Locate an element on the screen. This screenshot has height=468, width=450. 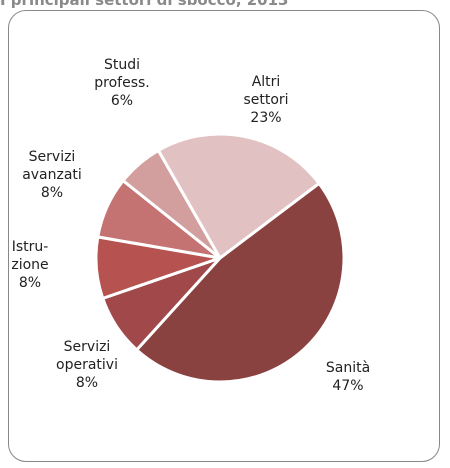
slice-label: Servizi avanzati 8% is located at coordinates (52, 175).